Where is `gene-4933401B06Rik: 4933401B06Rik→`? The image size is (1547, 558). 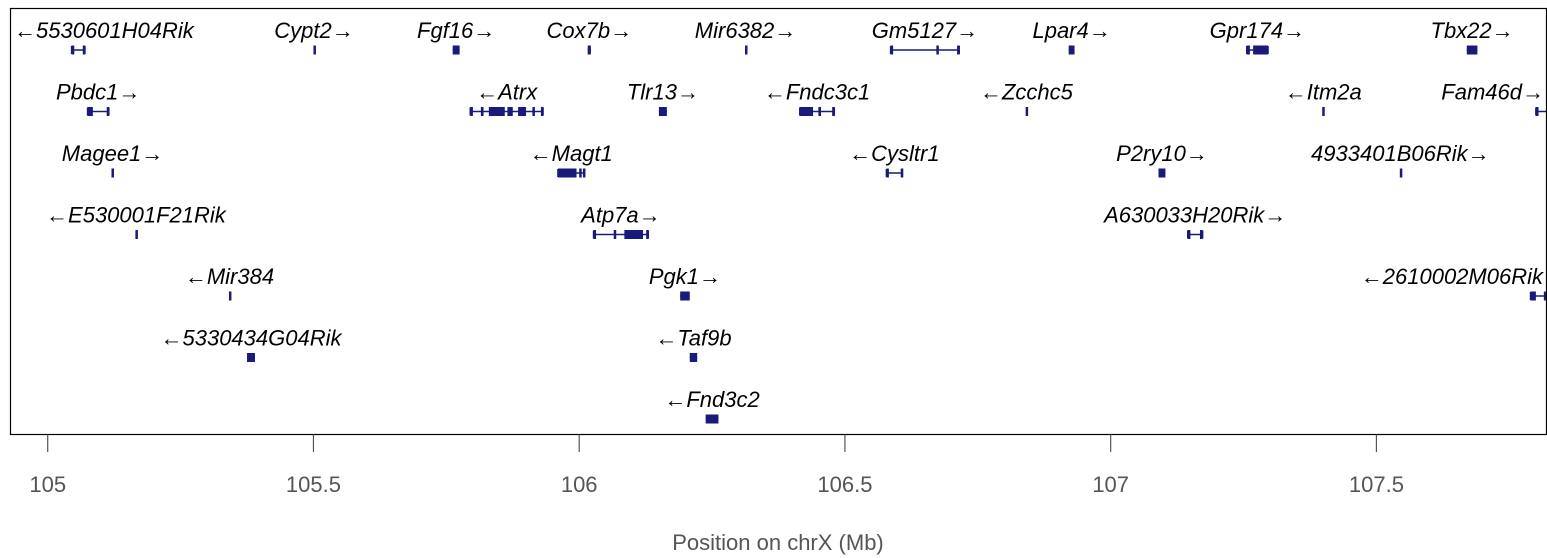
gene-4933401B06Rik: 4933401B06Rik→ is located at coordinates (1400, 159).